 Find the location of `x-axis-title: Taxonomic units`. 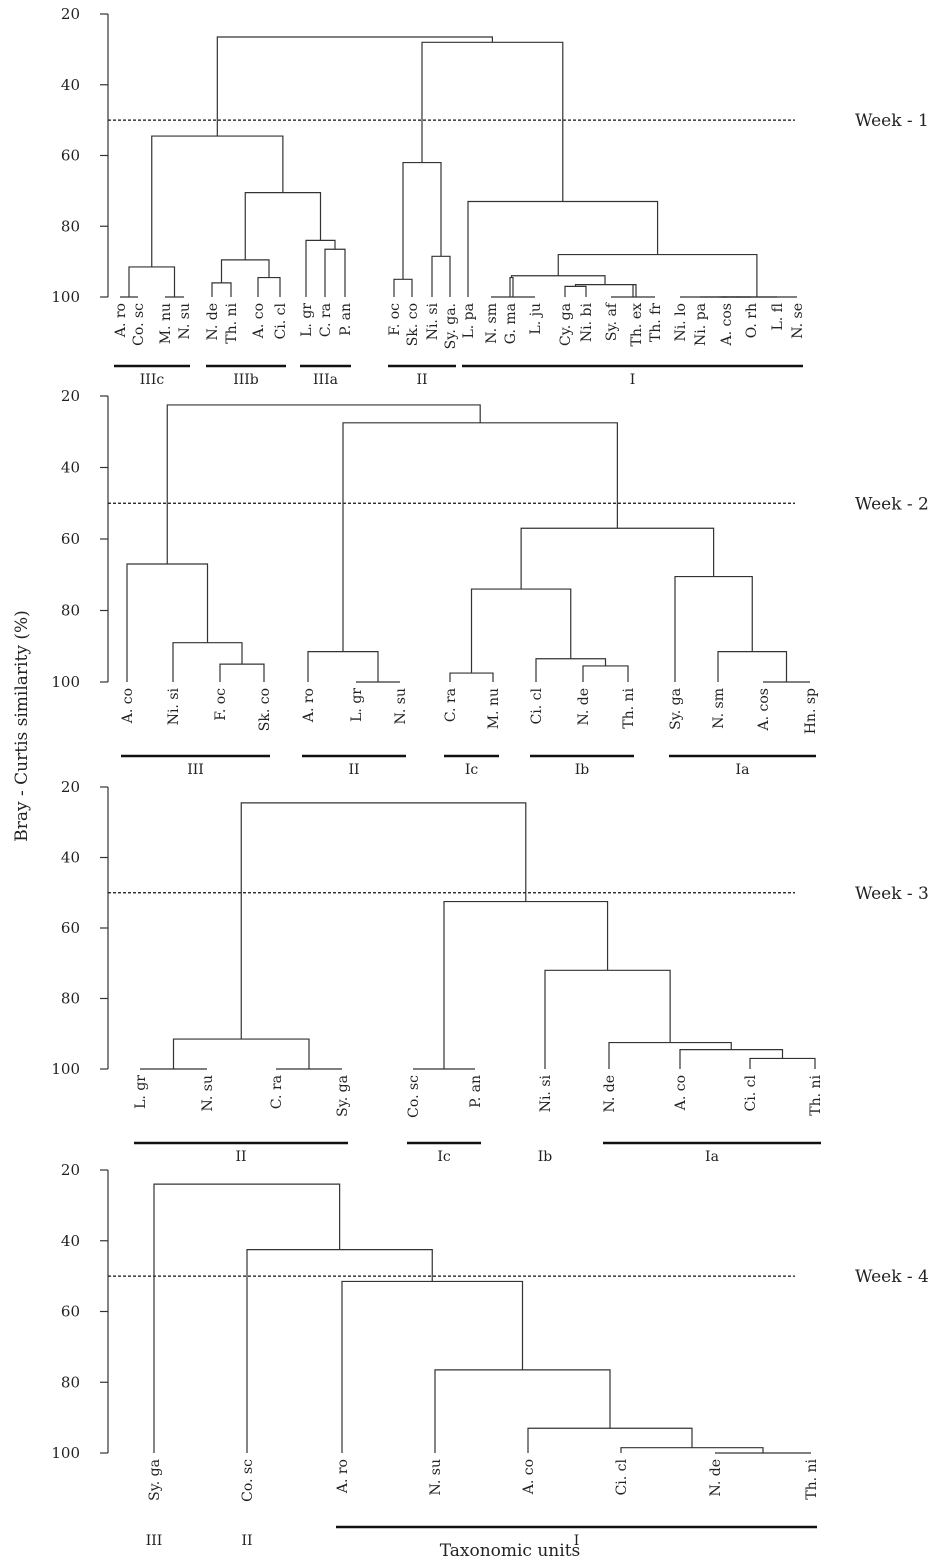

x-axis-title: Taxonomic units is located at coordinates (510, 1551).